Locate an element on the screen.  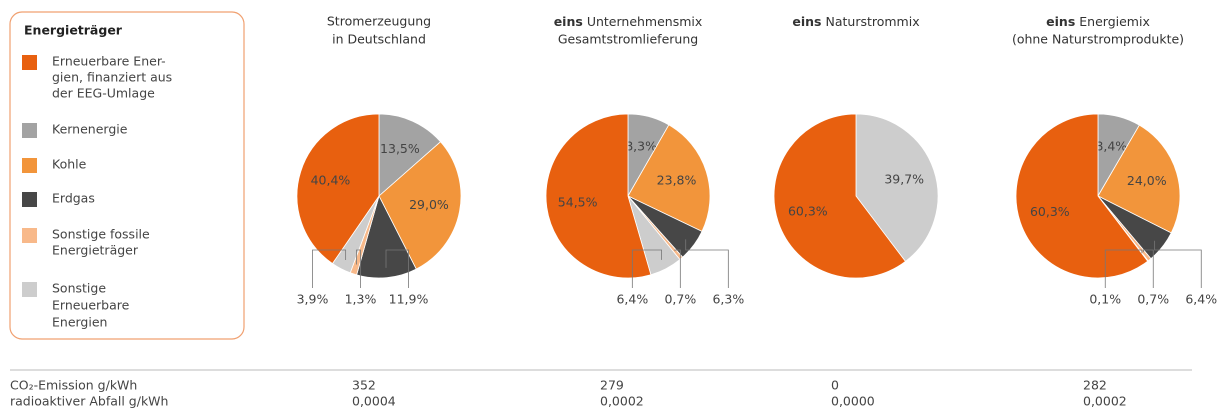
data-label: 24,0% is located at coordinates (1147, 180).